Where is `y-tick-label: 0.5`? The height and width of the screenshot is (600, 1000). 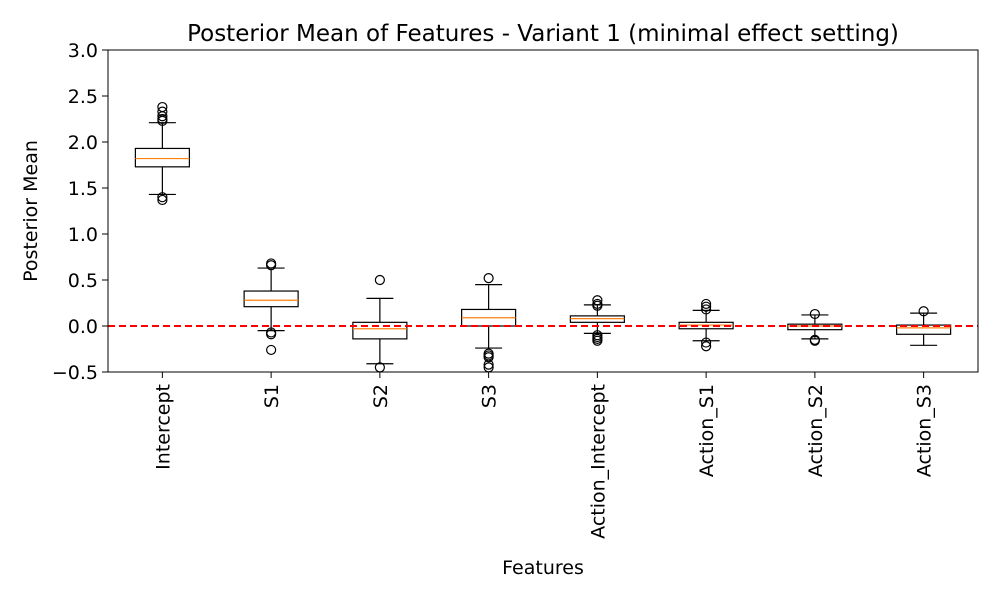 y-tick-label: 0.5 is located at coordinates (83, 281).